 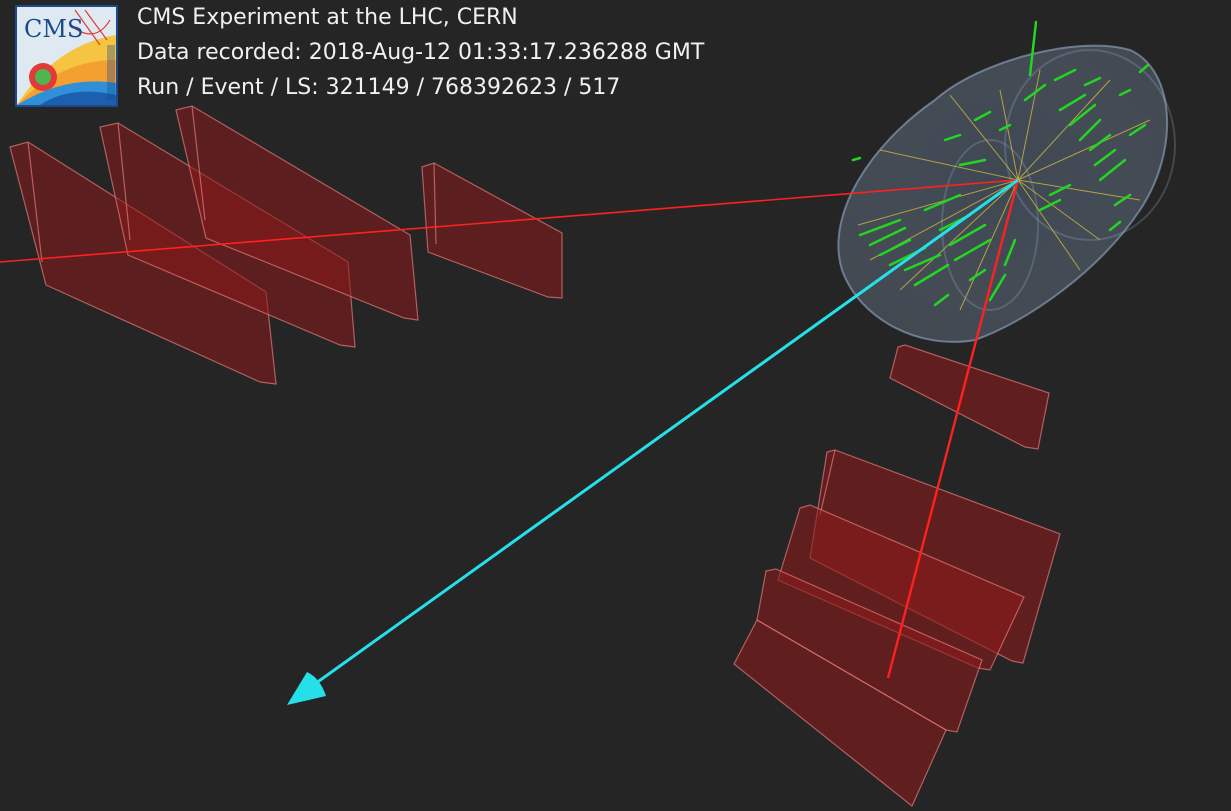 What do you see at coordinates (990, 225) in the screenshot?
I see `tracker-inner-layer` at bounding box center [990, 225].